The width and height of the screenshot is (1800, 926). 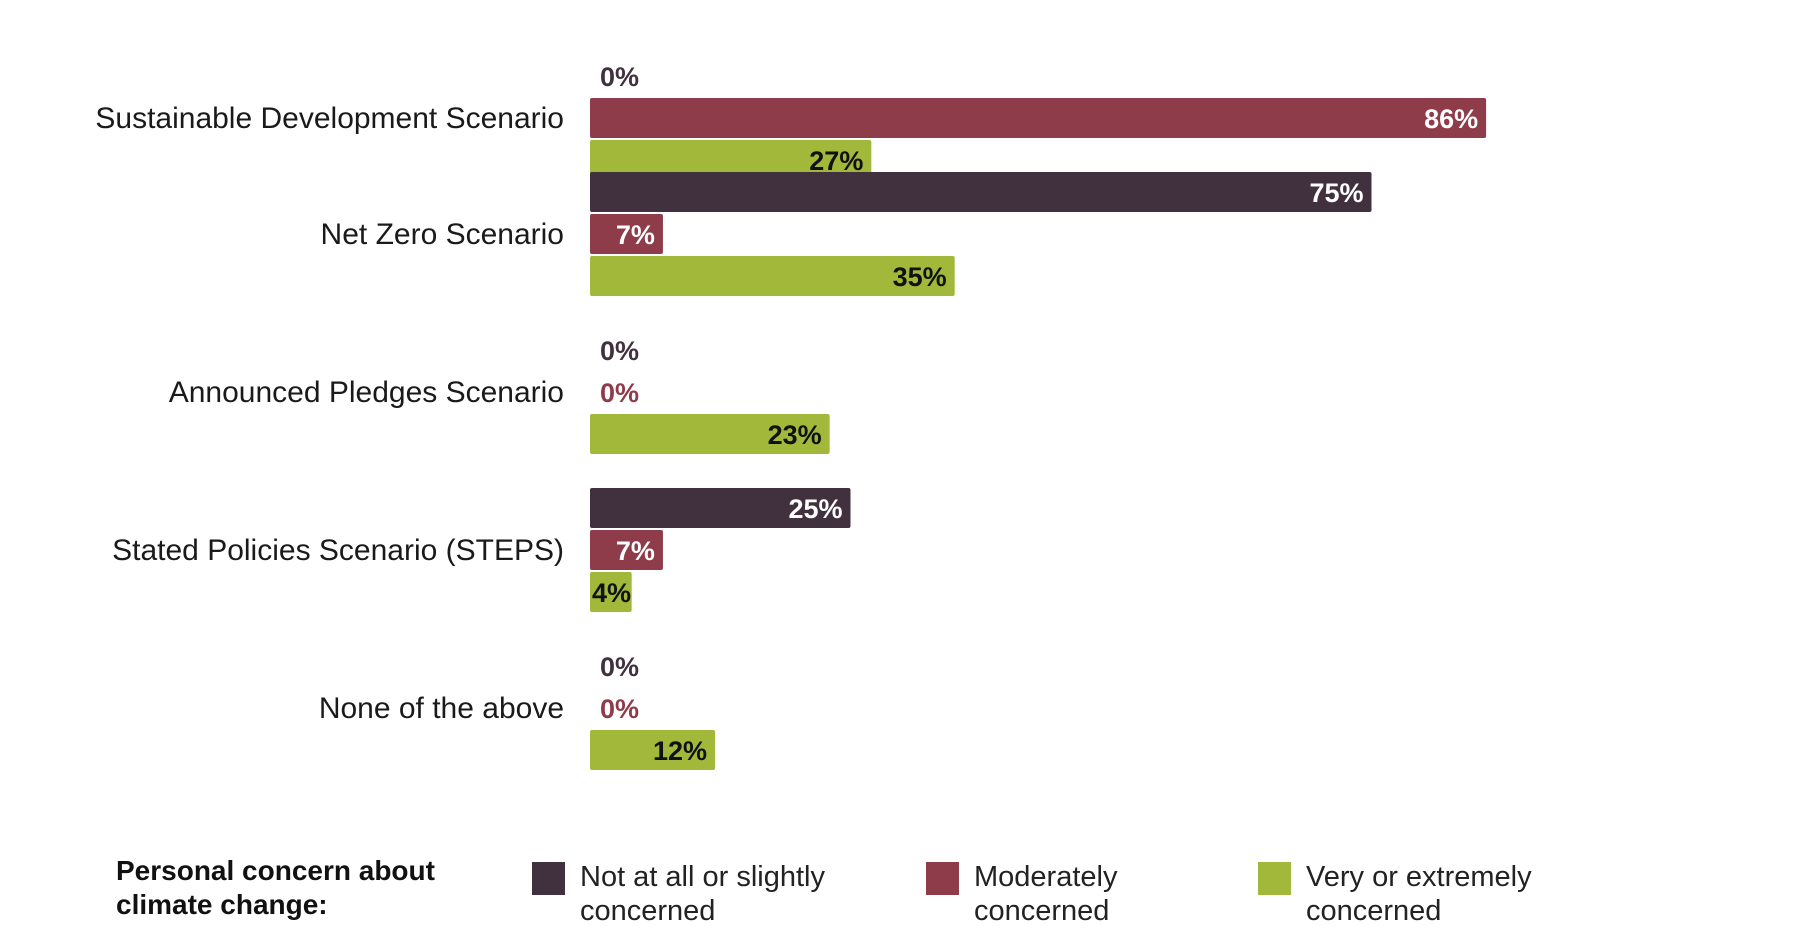 What do you see at coordinates (731, 160) in the screenshot?
I see `bar-very-or-extremely-concerned-sustainable-development-scenario` at bounding box center [731, 160].